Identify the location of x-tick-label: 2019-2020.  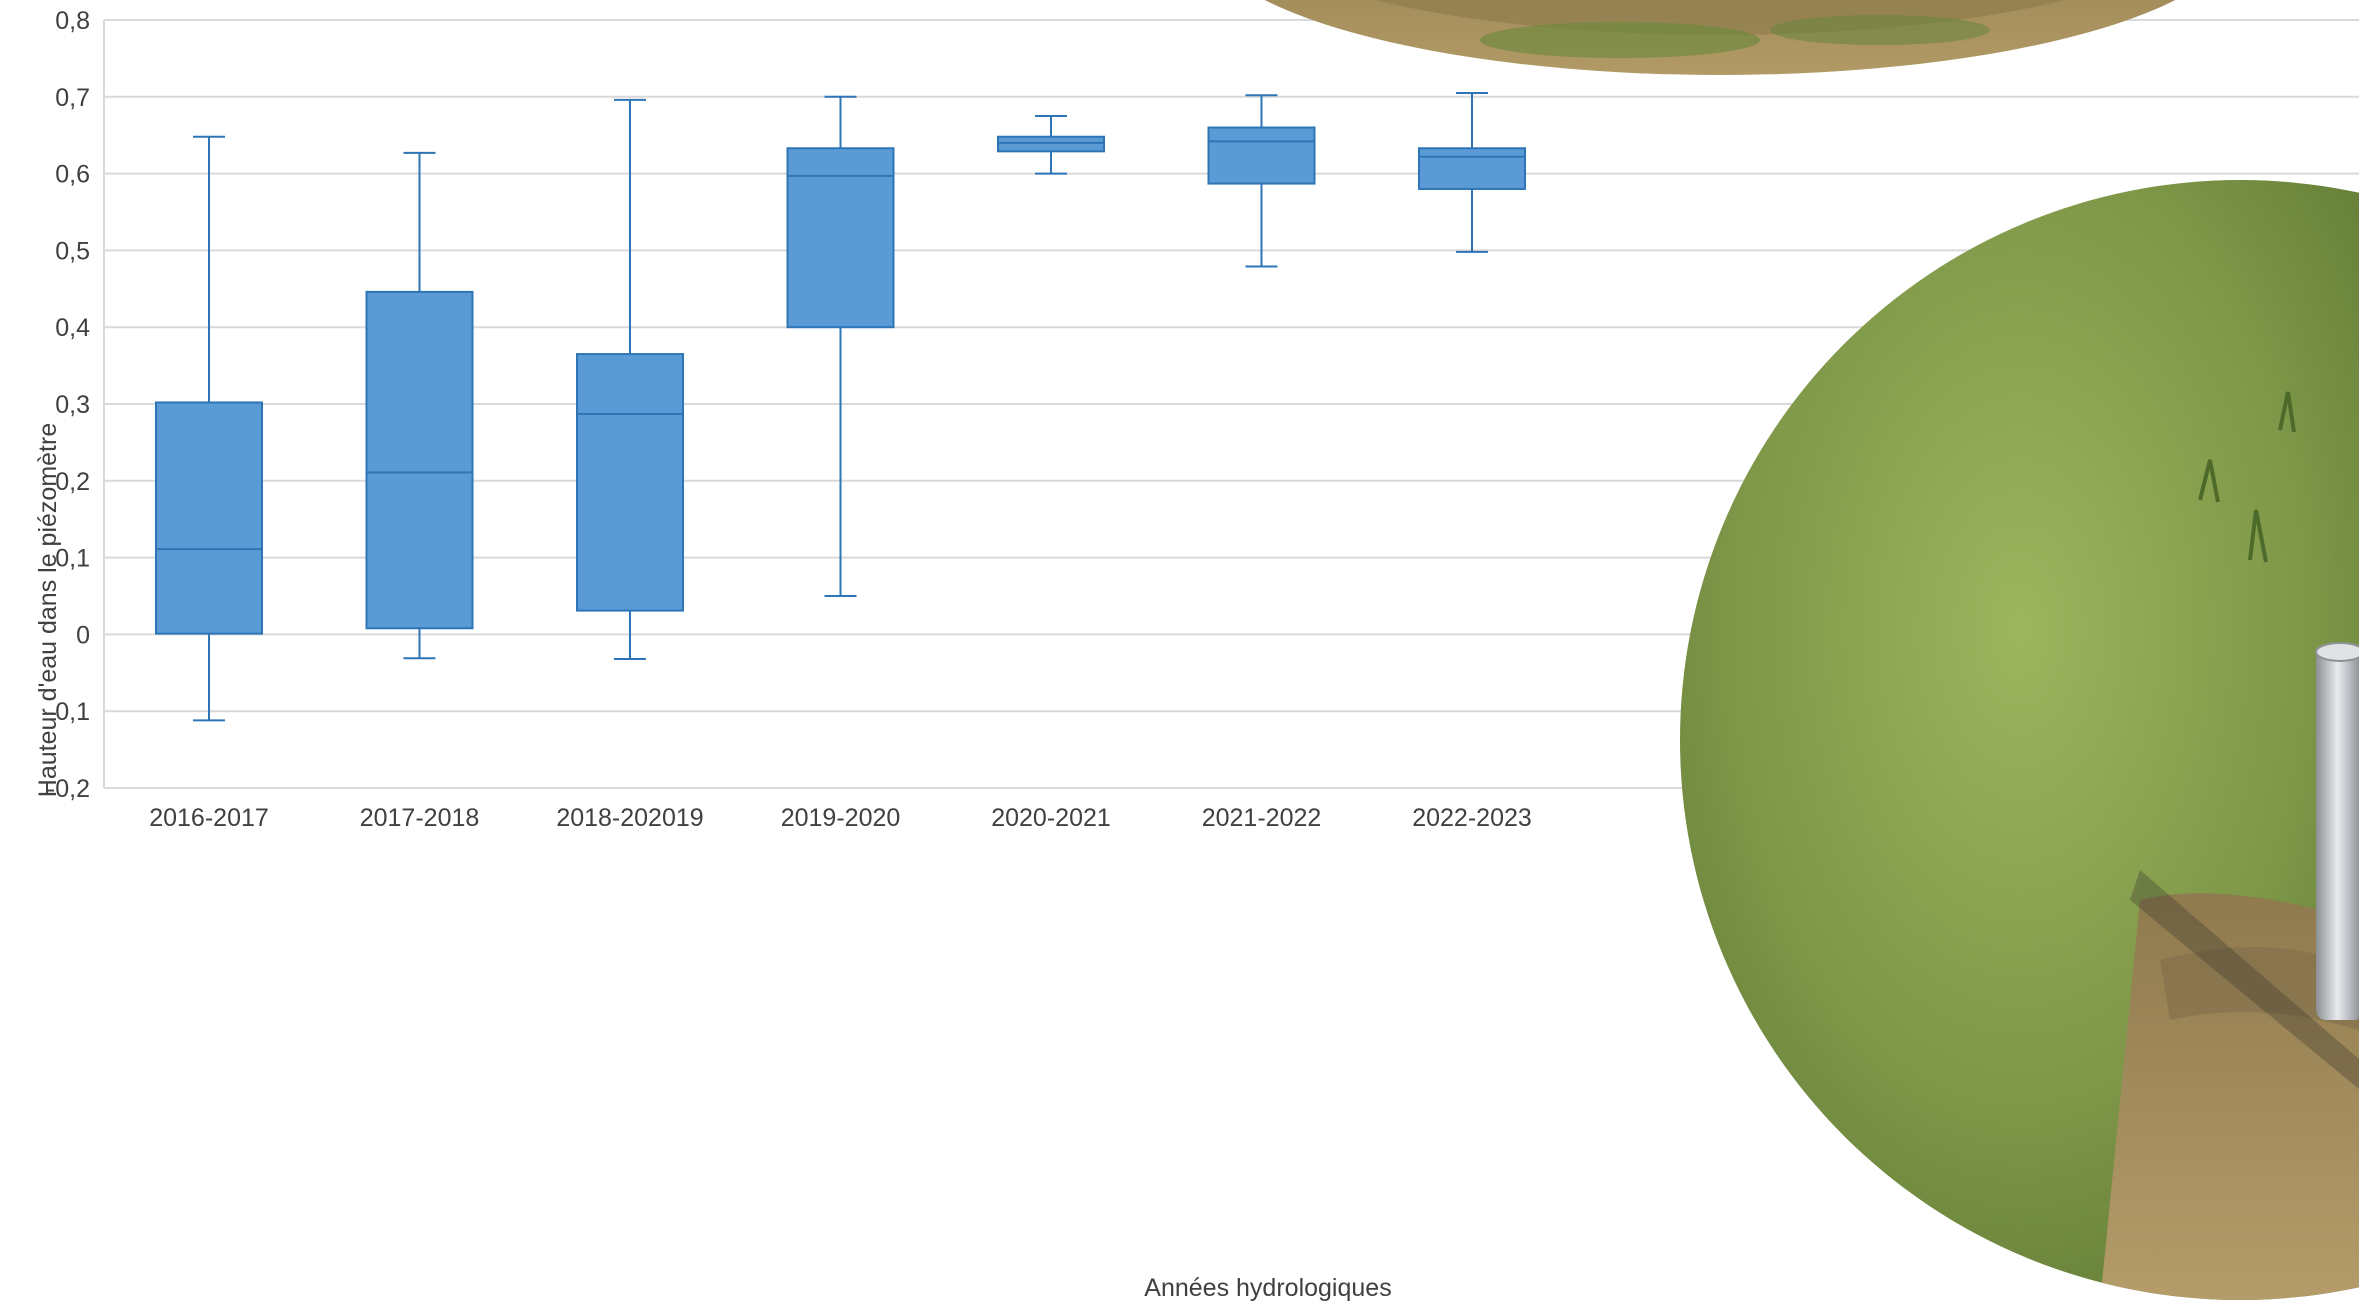
(841, 818).